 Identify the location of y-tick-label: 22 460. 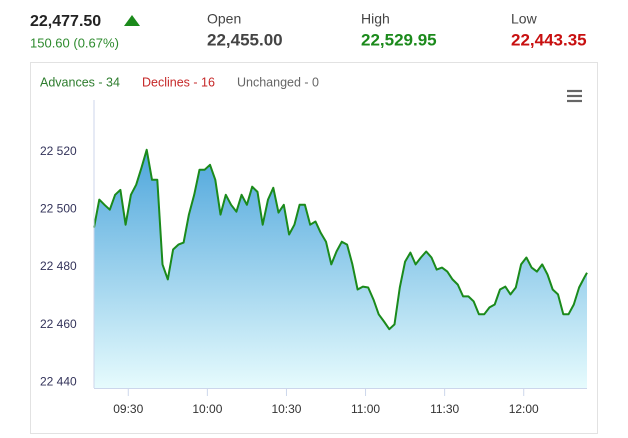
(58, 324).